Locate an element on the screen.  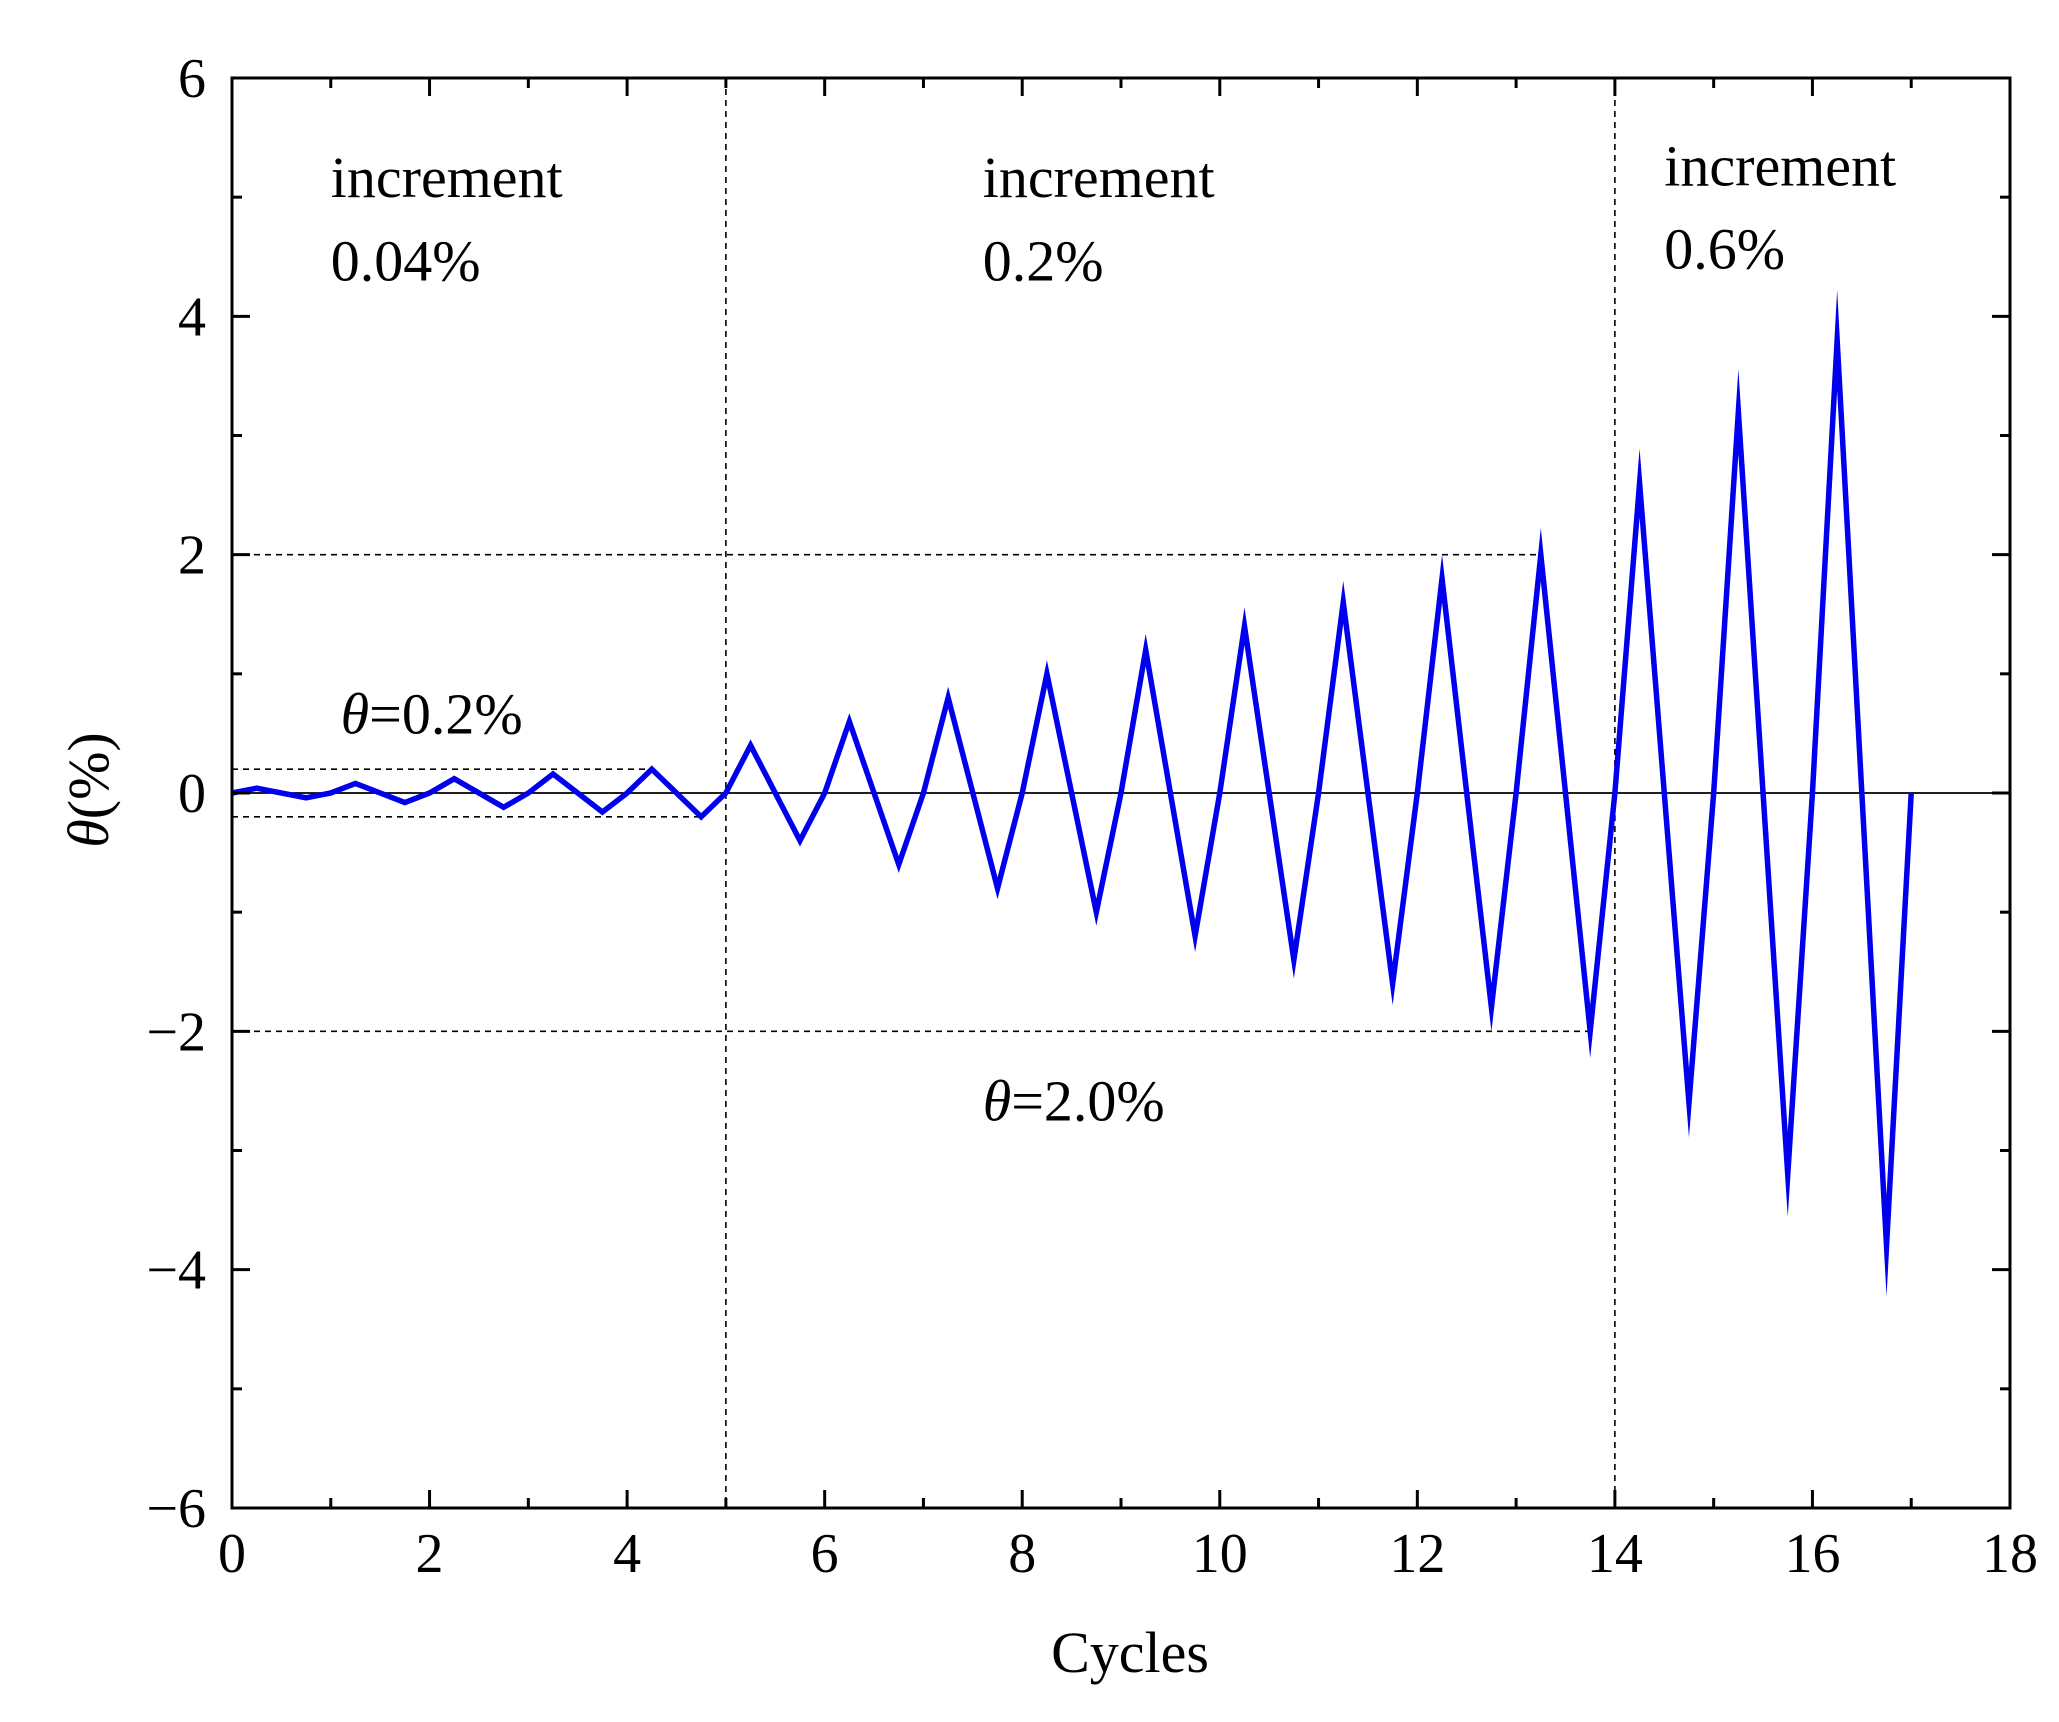
y-tick-label: 2 is located at coordinates (192, 556).